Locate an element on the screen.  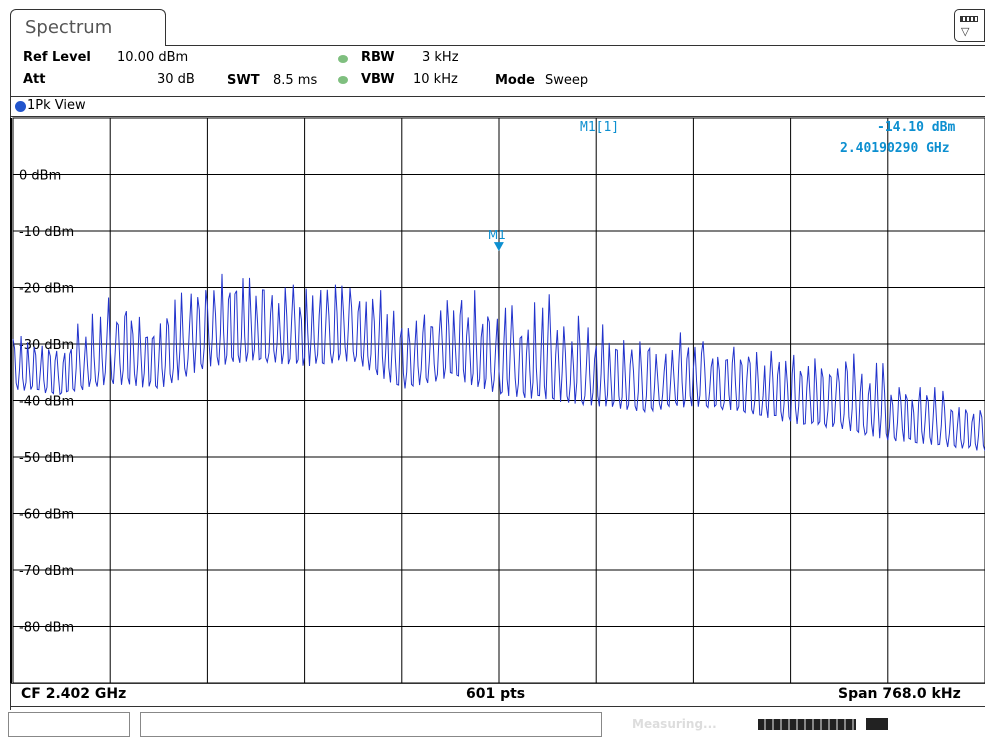
view-label: 1Pk View is located at coordinates (56, 105).